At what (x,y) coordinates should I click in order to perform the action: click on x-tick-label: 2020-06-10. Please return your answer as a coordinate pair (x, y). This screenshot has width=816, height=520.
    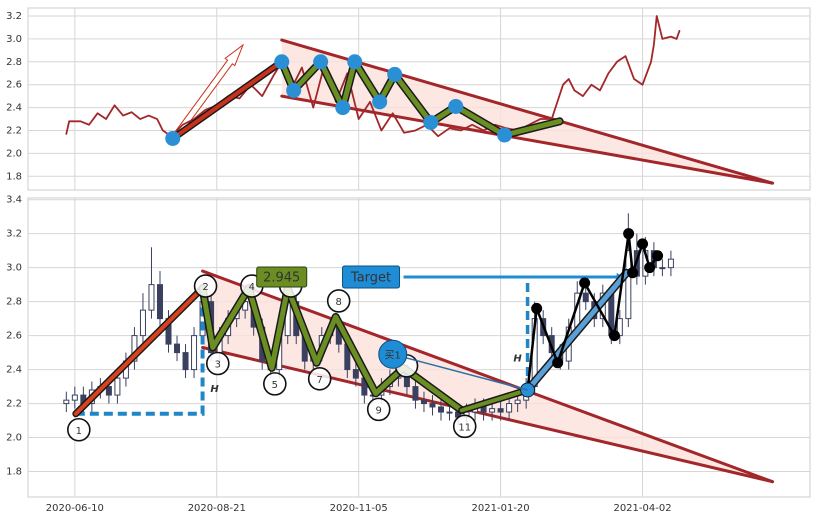
    Looking at the image, I should click on (75, 508).